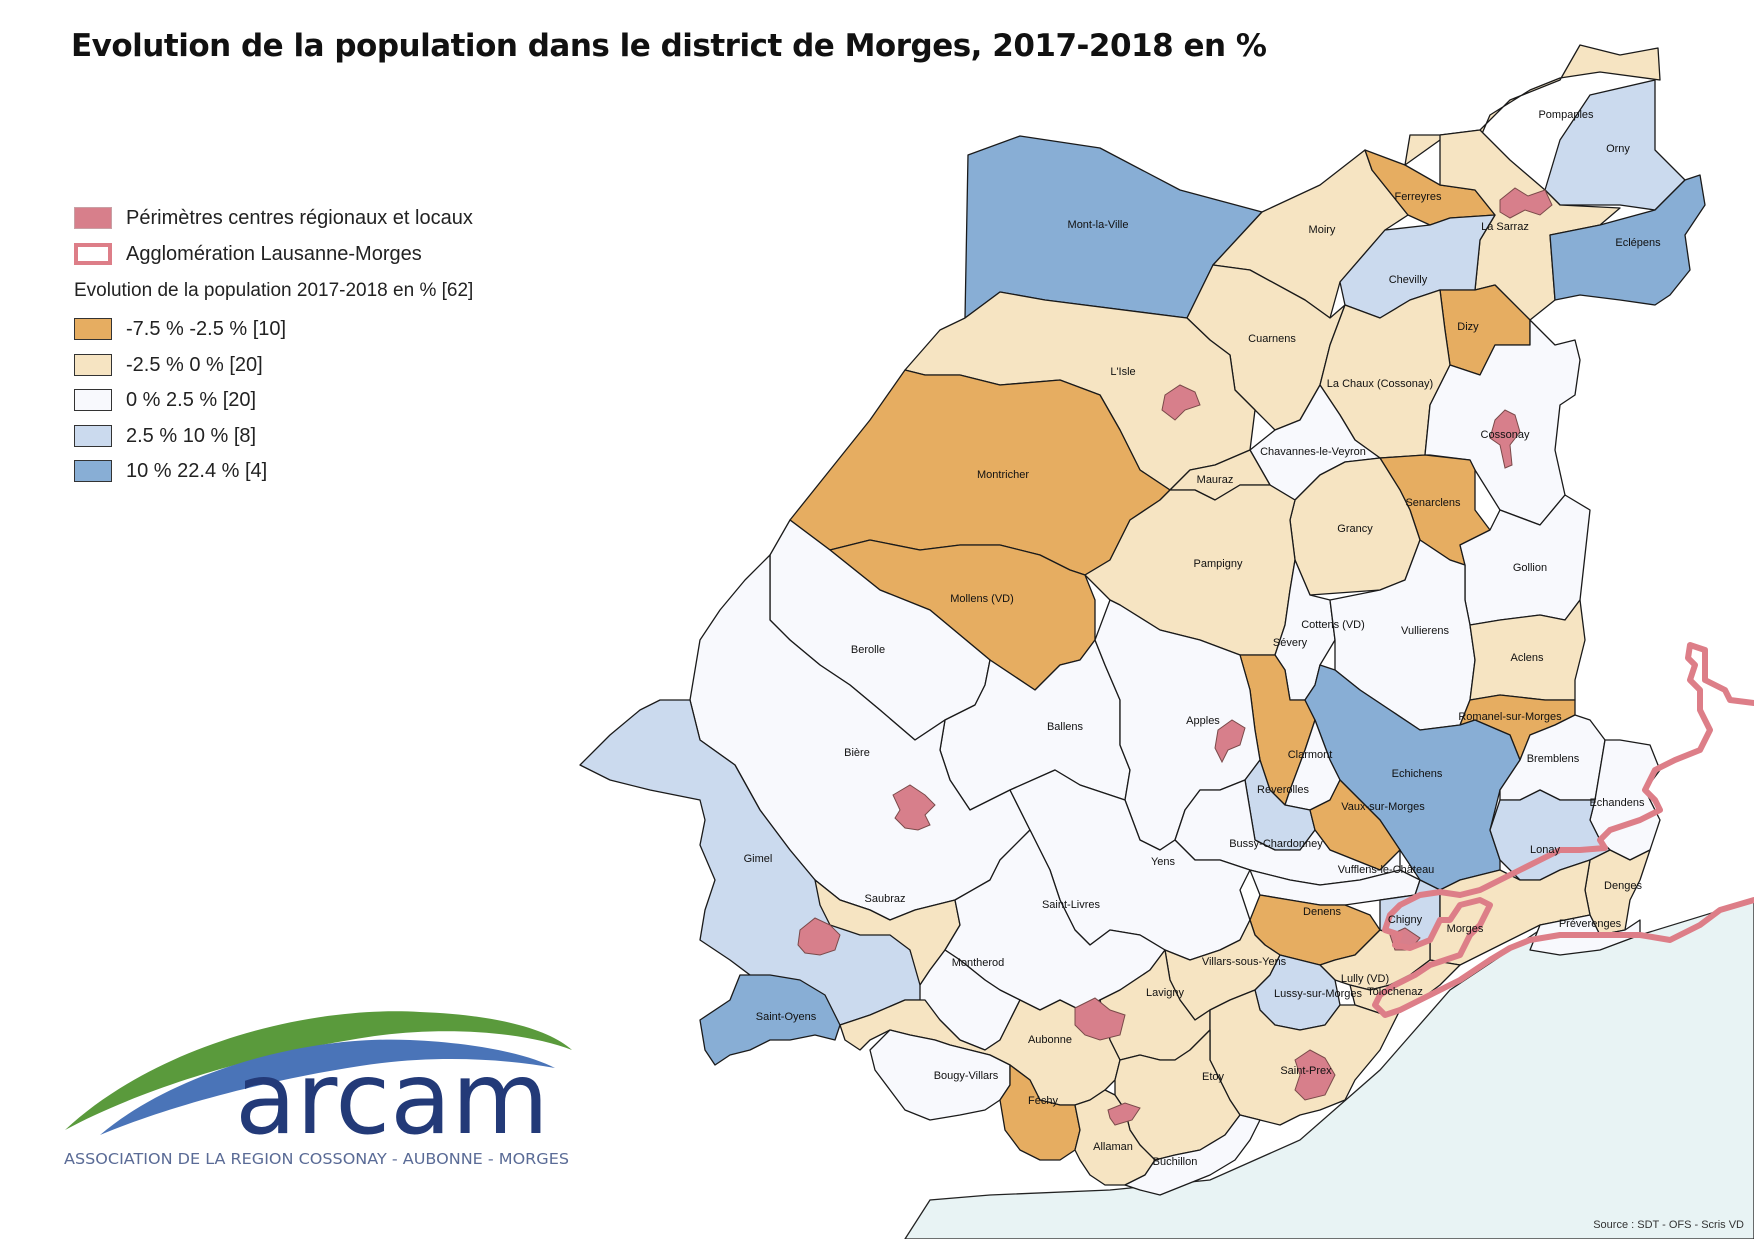  I want to click on commune-buchillon, so click(1192, 1155).